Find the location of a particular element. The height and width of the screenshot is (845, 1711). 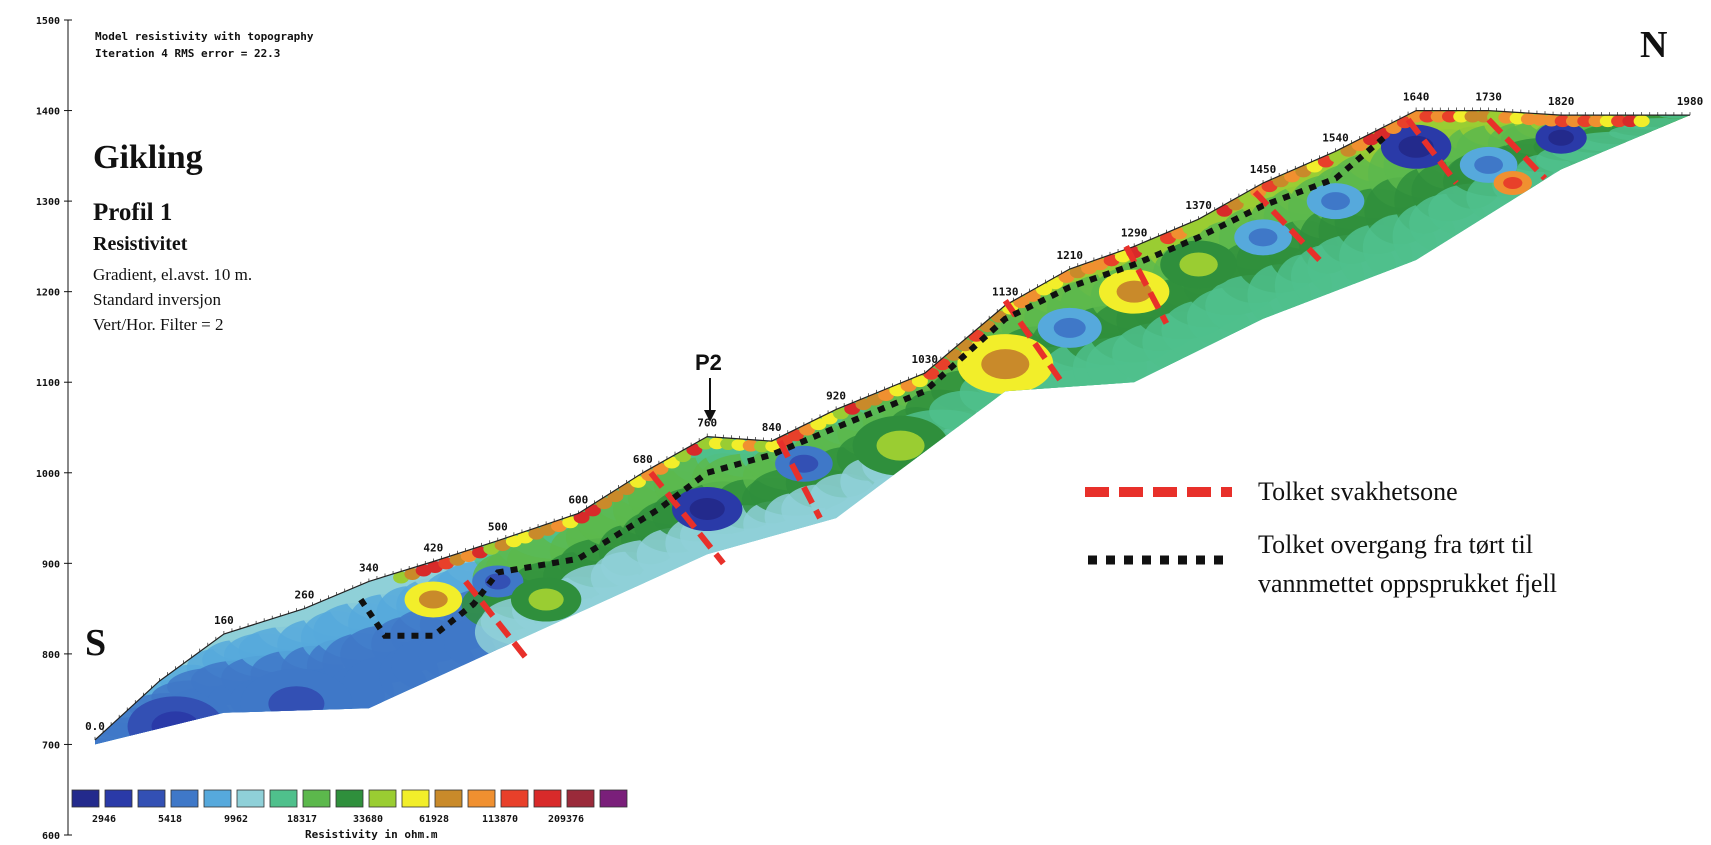

detail-line-2: Standard inversjon is located at coordinates (157, 299).